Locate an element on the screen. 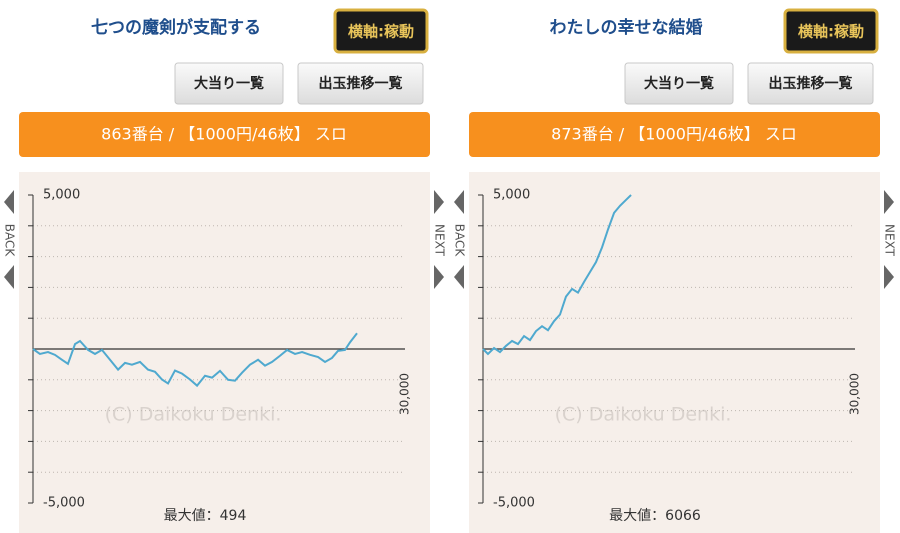  max-label: 最大値：6066 is located at coordinates (655, 516).